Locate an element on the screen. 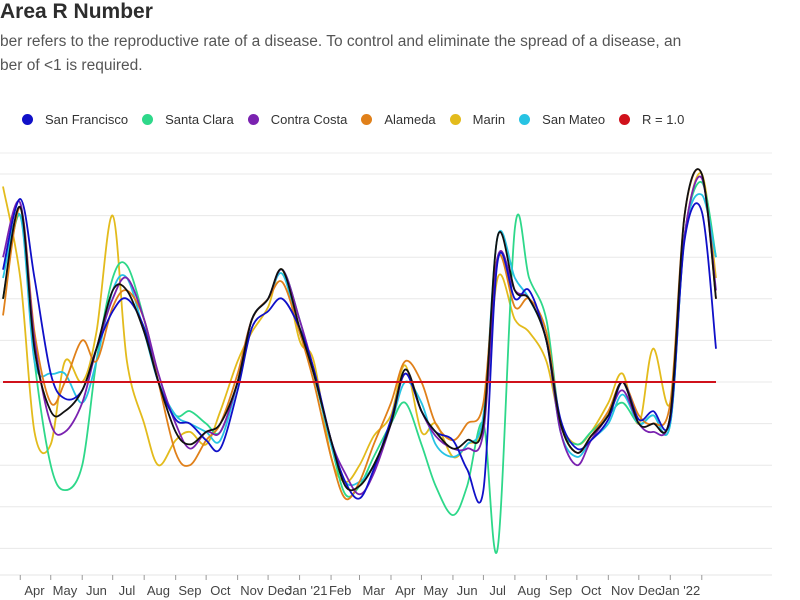 The image size is (800, 600). legend-item: Alameda is located at coordinates (398, 119).